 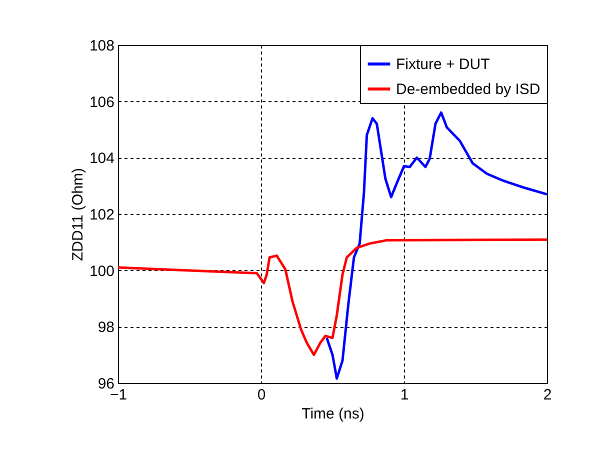 I want to click on x-tick-label: 2, so click(x=547, y=395).